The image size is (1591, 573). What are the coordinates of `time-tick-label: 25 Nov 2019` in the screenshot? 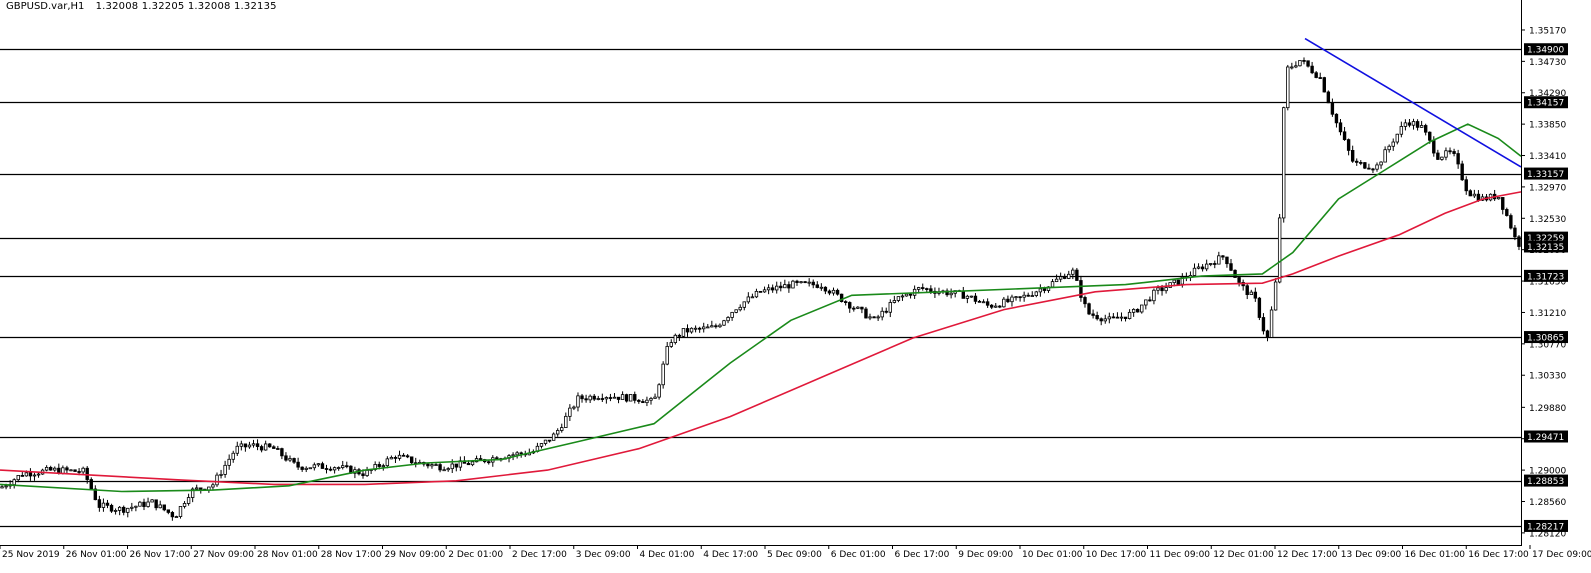 It's located at (31, 555).